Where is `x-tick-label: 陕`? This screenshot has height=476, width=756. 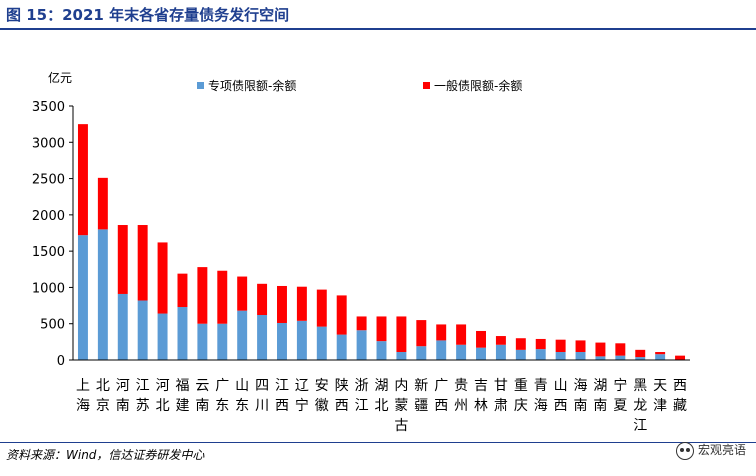 x-tick-label: 陕 is located at coordinates (342, 386).